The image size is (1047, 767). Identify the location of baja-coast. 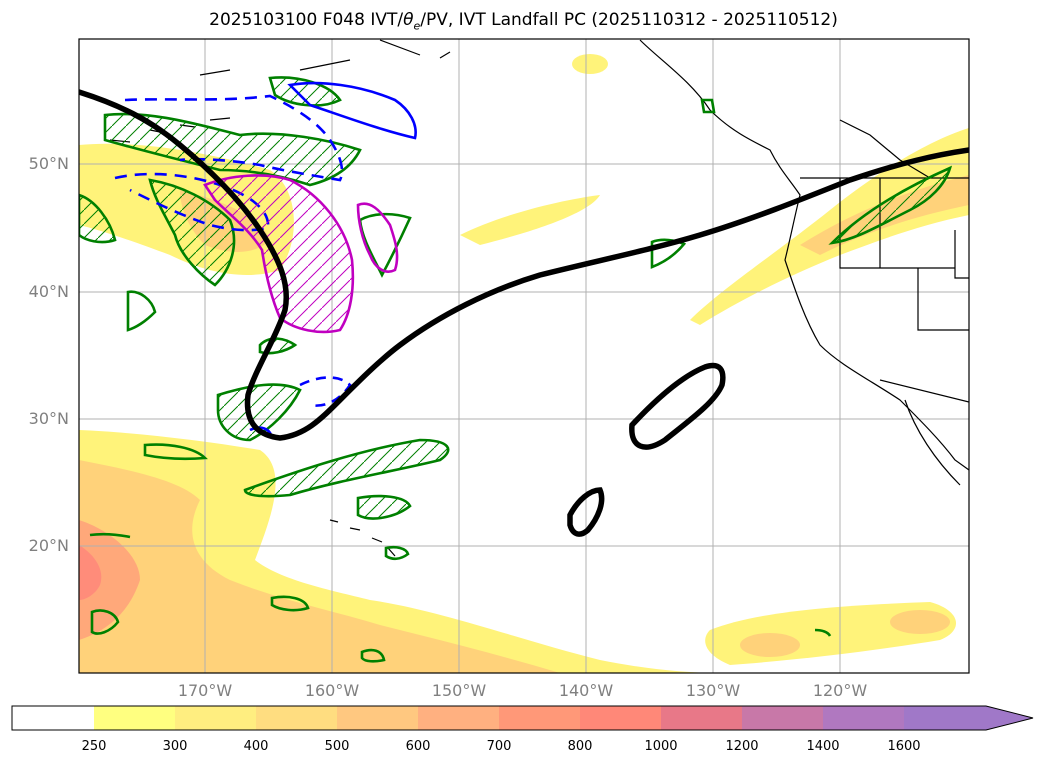
(932, 442).